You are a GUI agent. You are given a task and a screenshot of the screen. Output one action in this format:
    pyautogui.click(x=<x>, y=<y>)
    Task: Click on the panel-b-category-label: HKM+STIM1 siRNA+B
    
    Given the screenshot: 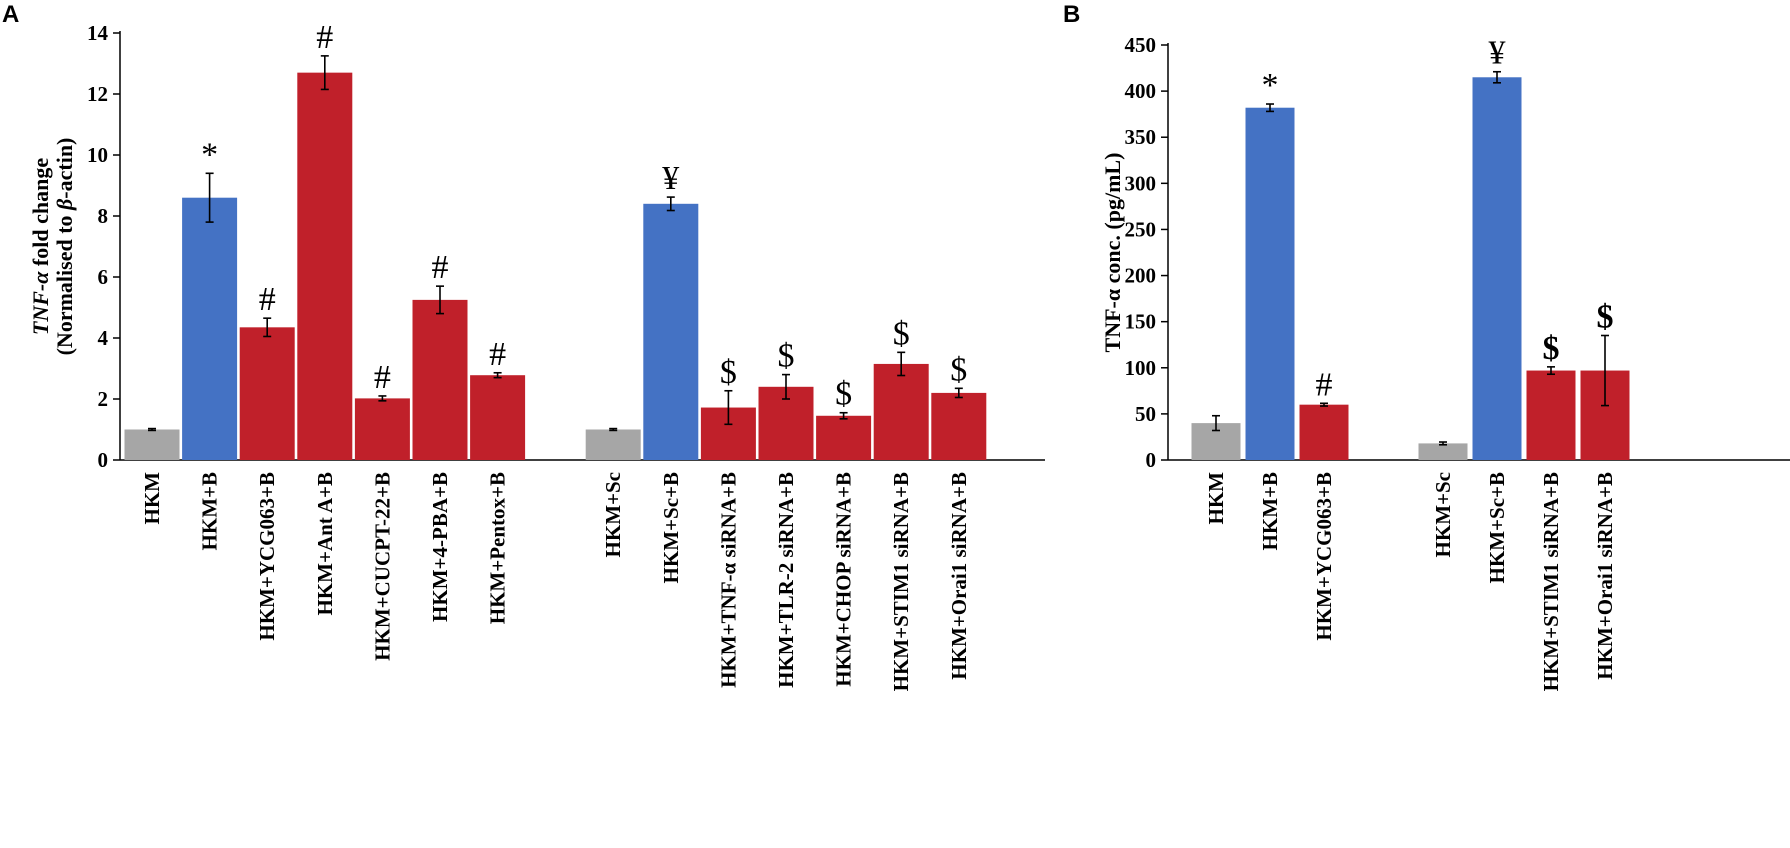 What is the action you would take?
    pyautogui.click(x=1551, y=581)
    